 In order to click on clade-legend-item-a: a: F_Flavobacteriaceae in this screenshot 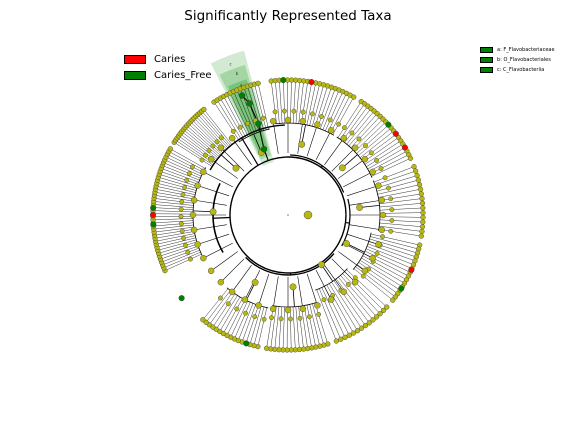, I will do `click(517, 50)`.